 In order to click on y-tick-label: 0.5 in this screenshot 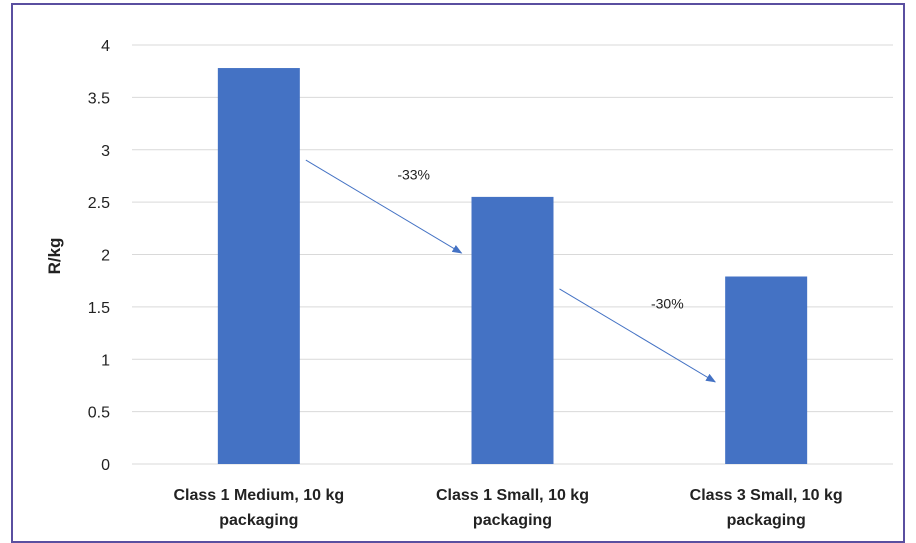, I will do `click(99, 413)`.